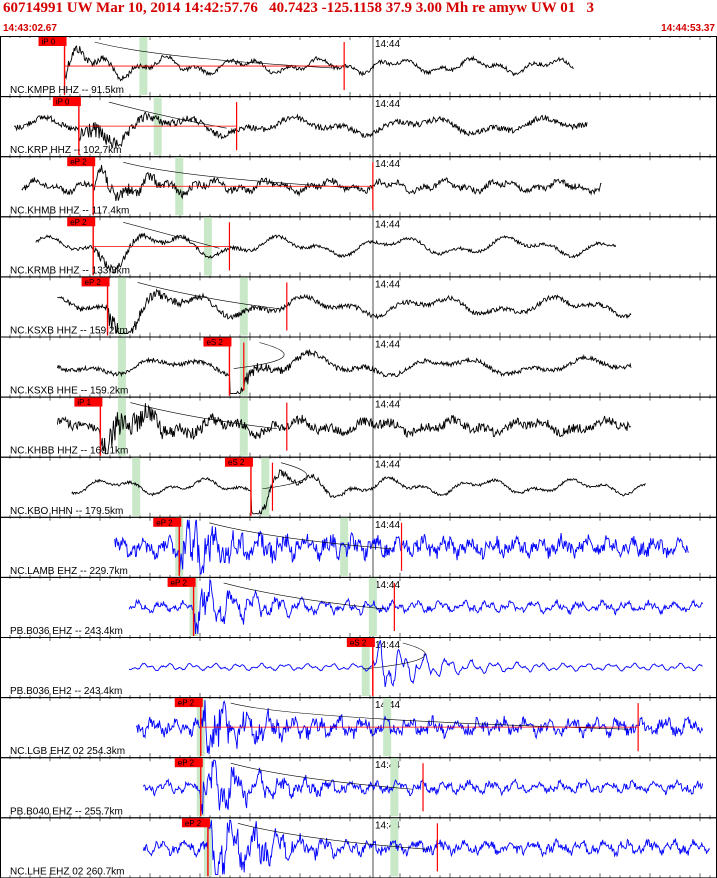 The height and width of the screenshot is (878, 717). I want to click on station-label: NC.KRP HHZ -- 102.7km, so click(66, 150).